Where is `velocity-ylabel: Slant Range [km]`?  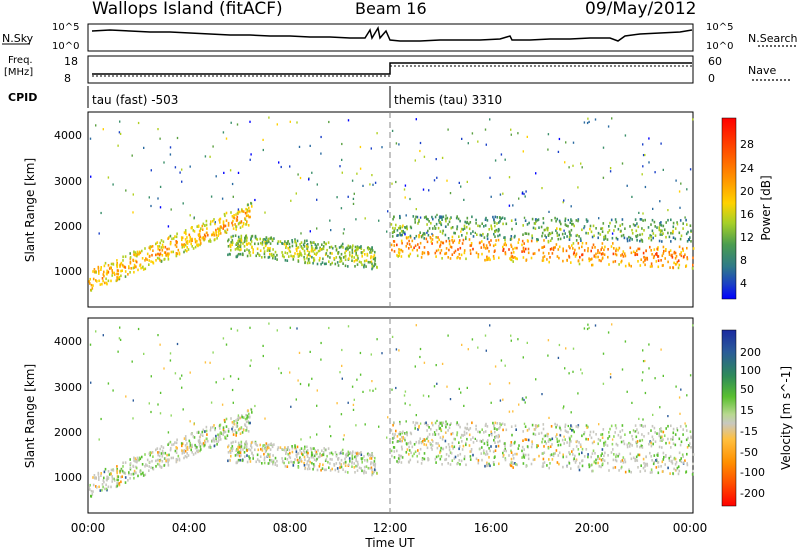 velocity-ylabel: Slant Range [km] is located at coordinates (30, 416).